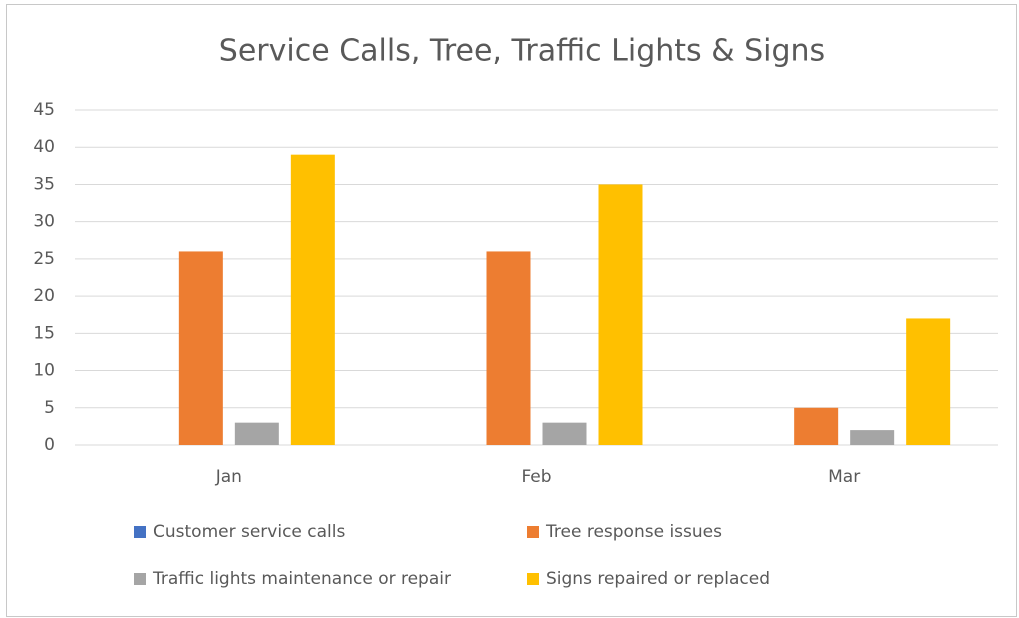  What do you see at coordinates (44, 371) in the screenshot?
I see `y-tick-label: 10` at bounding box center [44, 371].